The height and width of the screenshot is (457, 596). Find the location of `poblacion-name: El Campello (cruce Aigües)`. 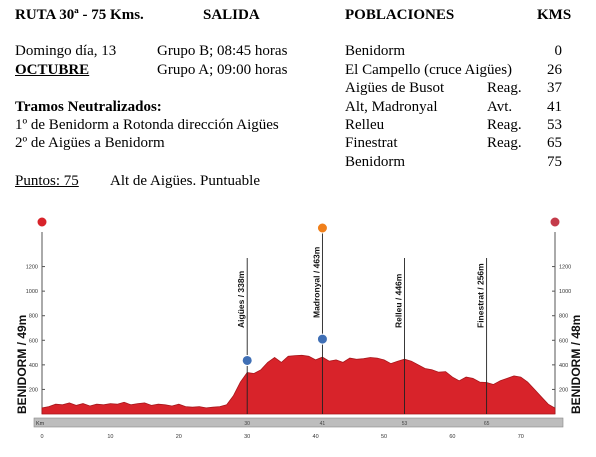

poblacion-name: El Campello (cruce Aigües) is located at coordinates (429, 70).